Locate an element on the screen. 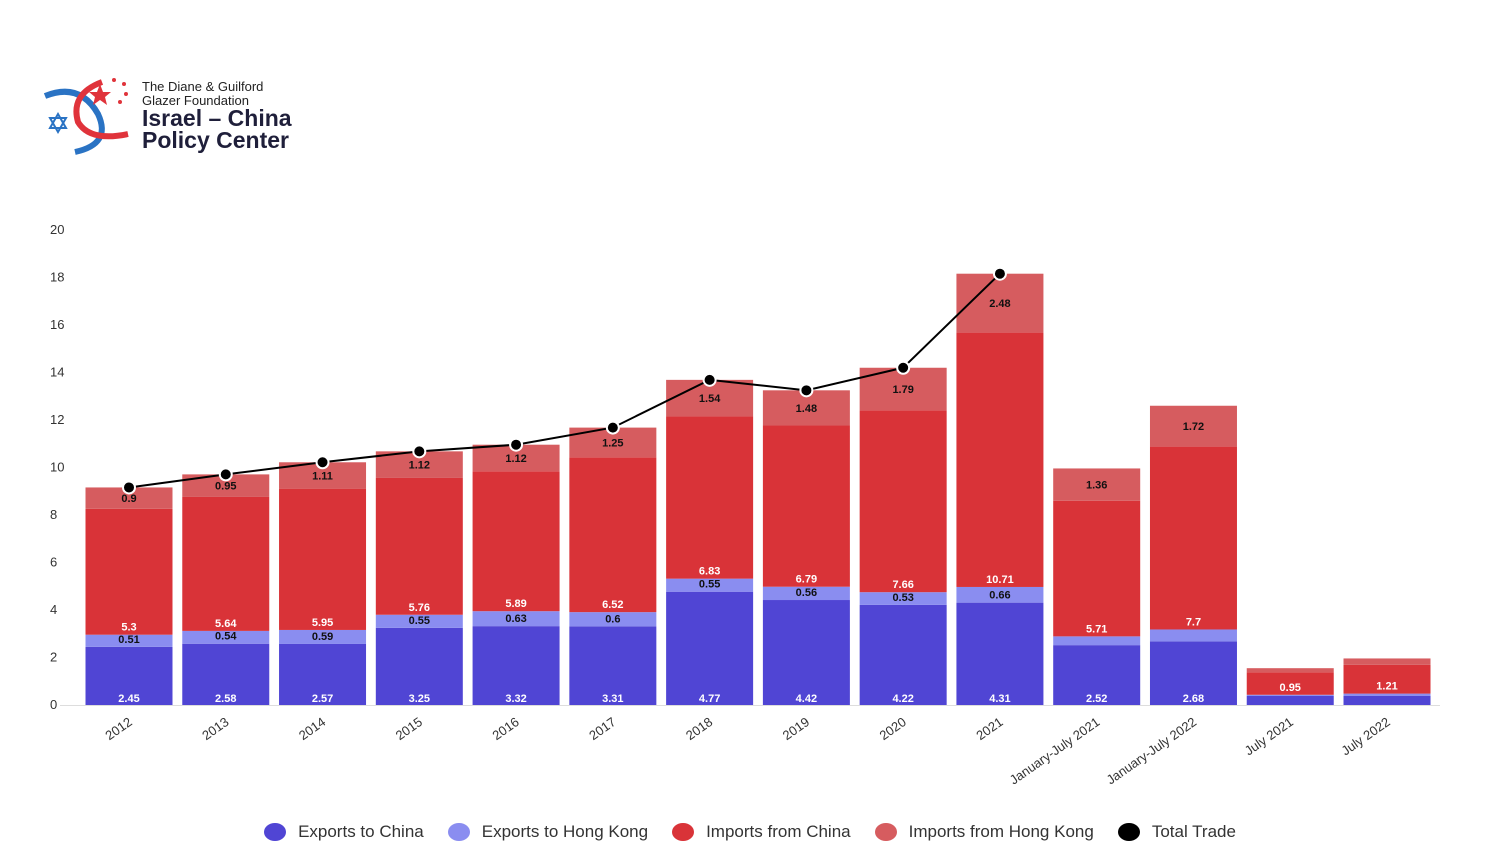 Image resolution: width=1500 pixels, height=844 pixels. x-tick-label: 2013 is located at coordinates (215, 728).